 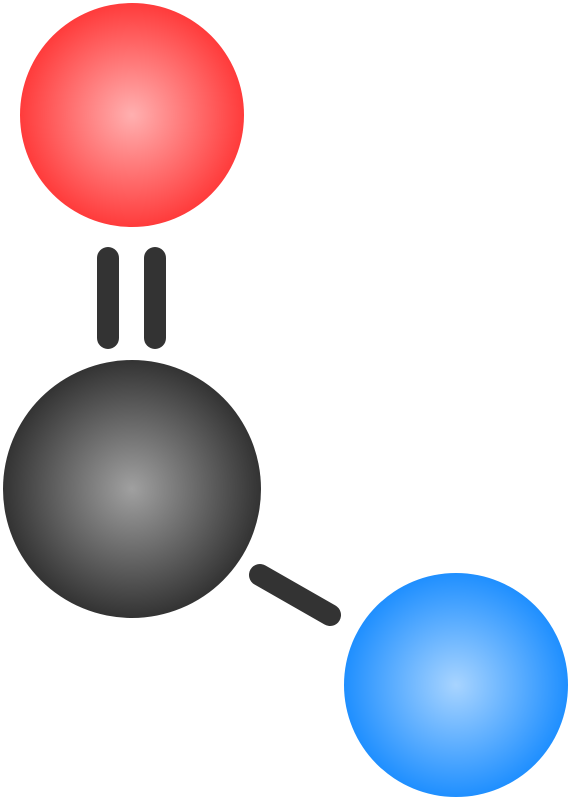 What do you see at coordinates (132, 115) in the screenshot?
I see `oxygen-atom` at bounding box center [132, 115].